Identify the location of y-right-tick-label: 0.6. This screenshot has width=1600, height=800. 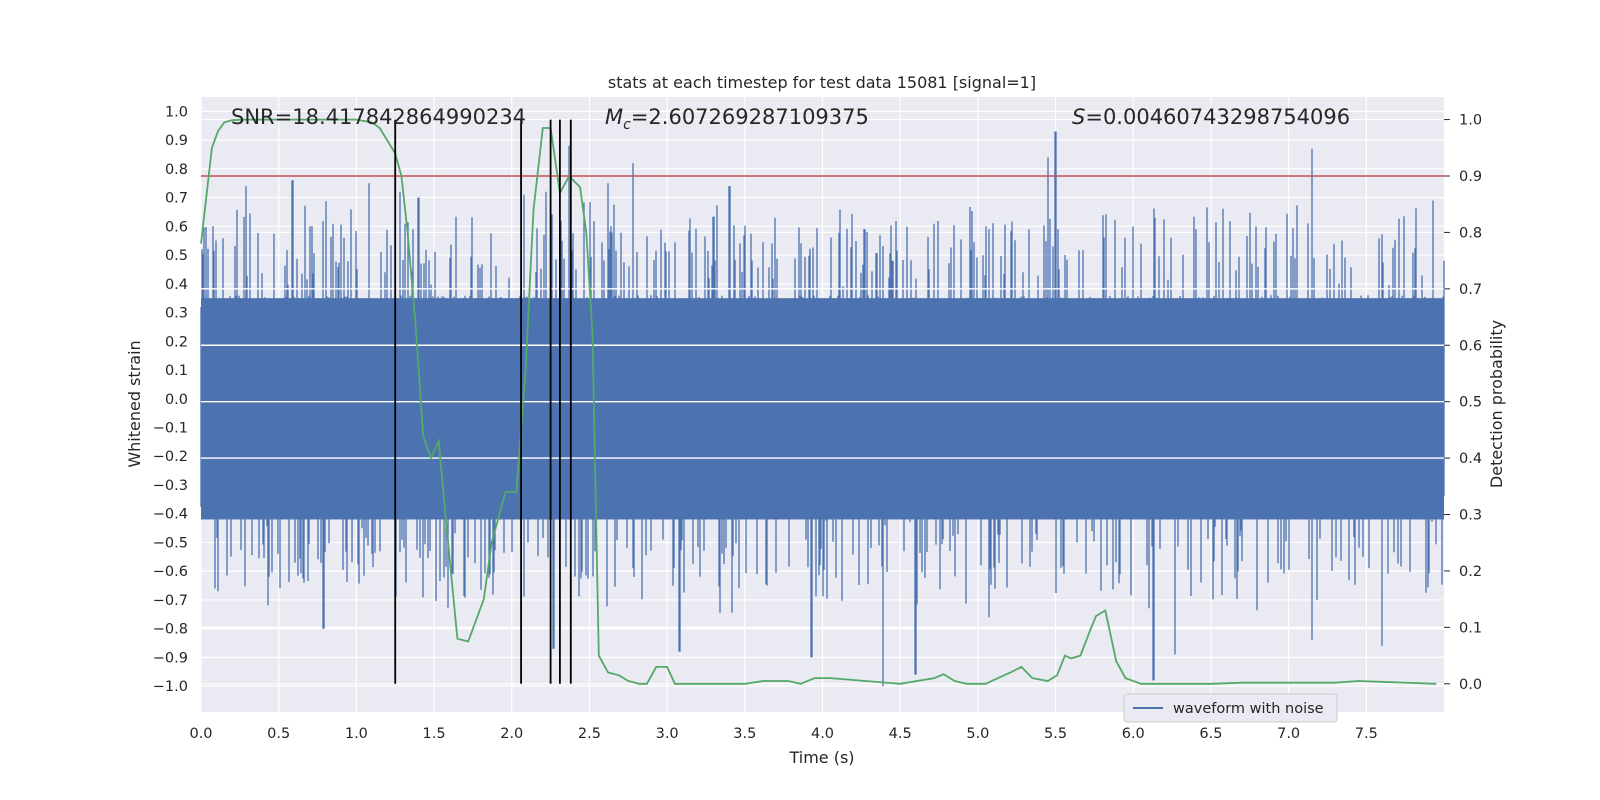
(1470, 346).